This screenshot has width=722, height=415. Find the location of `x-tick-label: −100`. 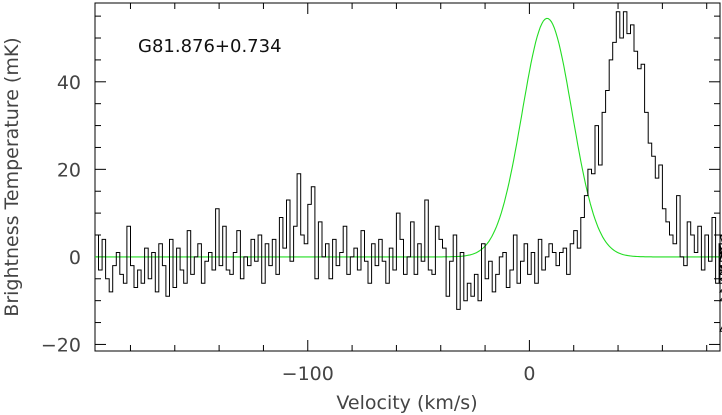

x-tick-label: −100 is located at coordinates (308, 374).